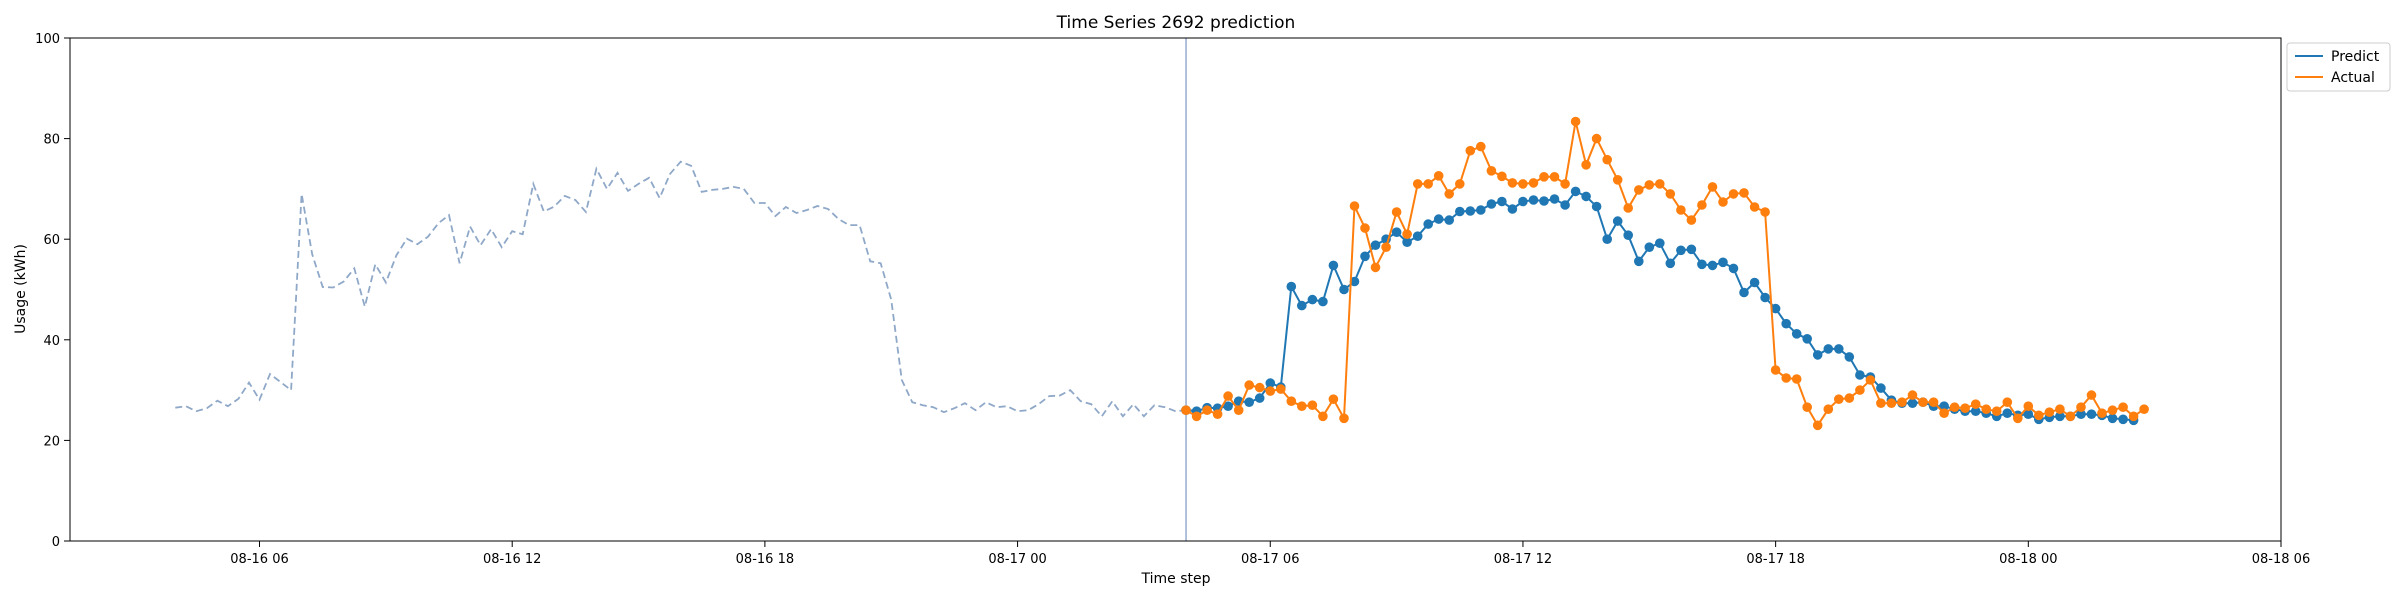 Image resolution: width=2400 pixels, height=600 pixels. I want to click on x-tick-label: 08-16 18, so click(765, 559).